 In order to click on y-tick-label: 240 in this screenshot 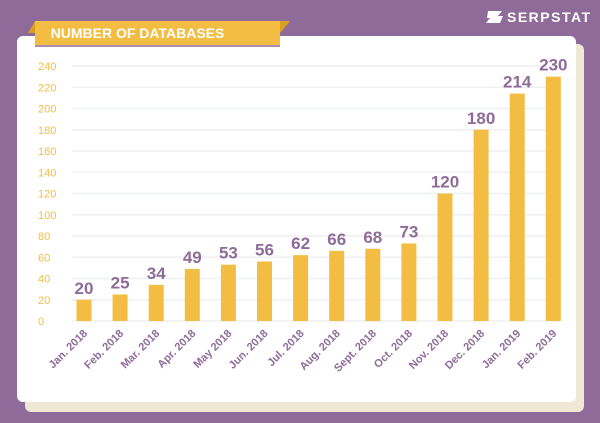, I will do `click(47, 67)`.